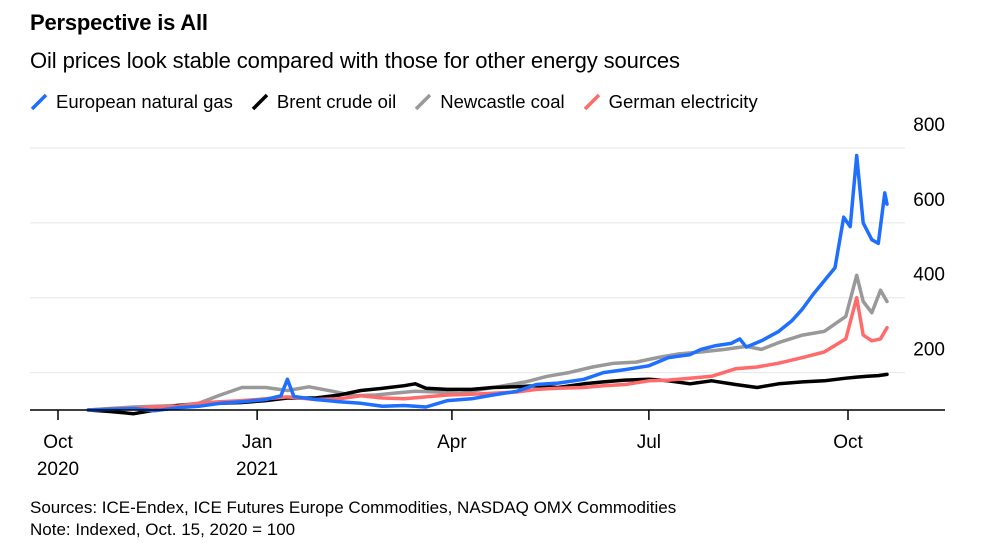 The width and height of the screenshot is (982, 554). Describe the element at coordinates (257, 442) in the screenshot. I see `x-tick-label-1-0: Jan` at that location.